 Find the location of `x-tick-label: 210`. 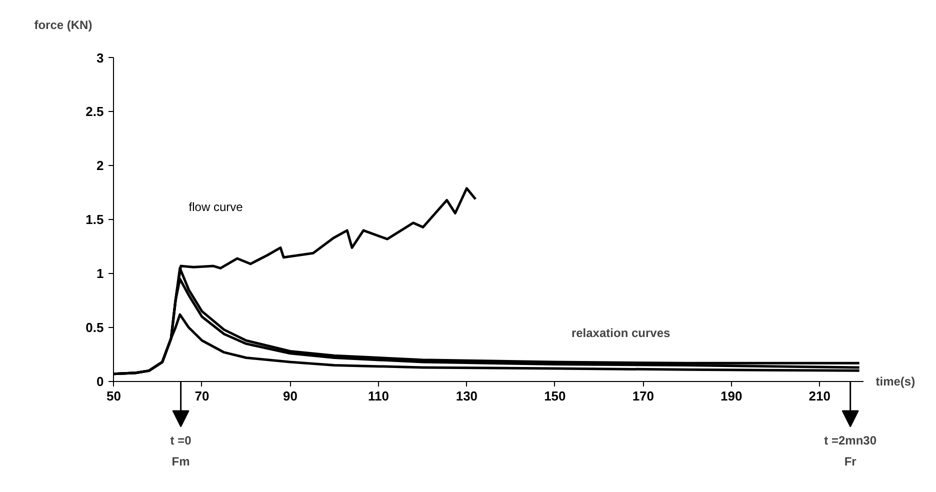

x-tick-label: 210 is located at coordinates (819, 396).